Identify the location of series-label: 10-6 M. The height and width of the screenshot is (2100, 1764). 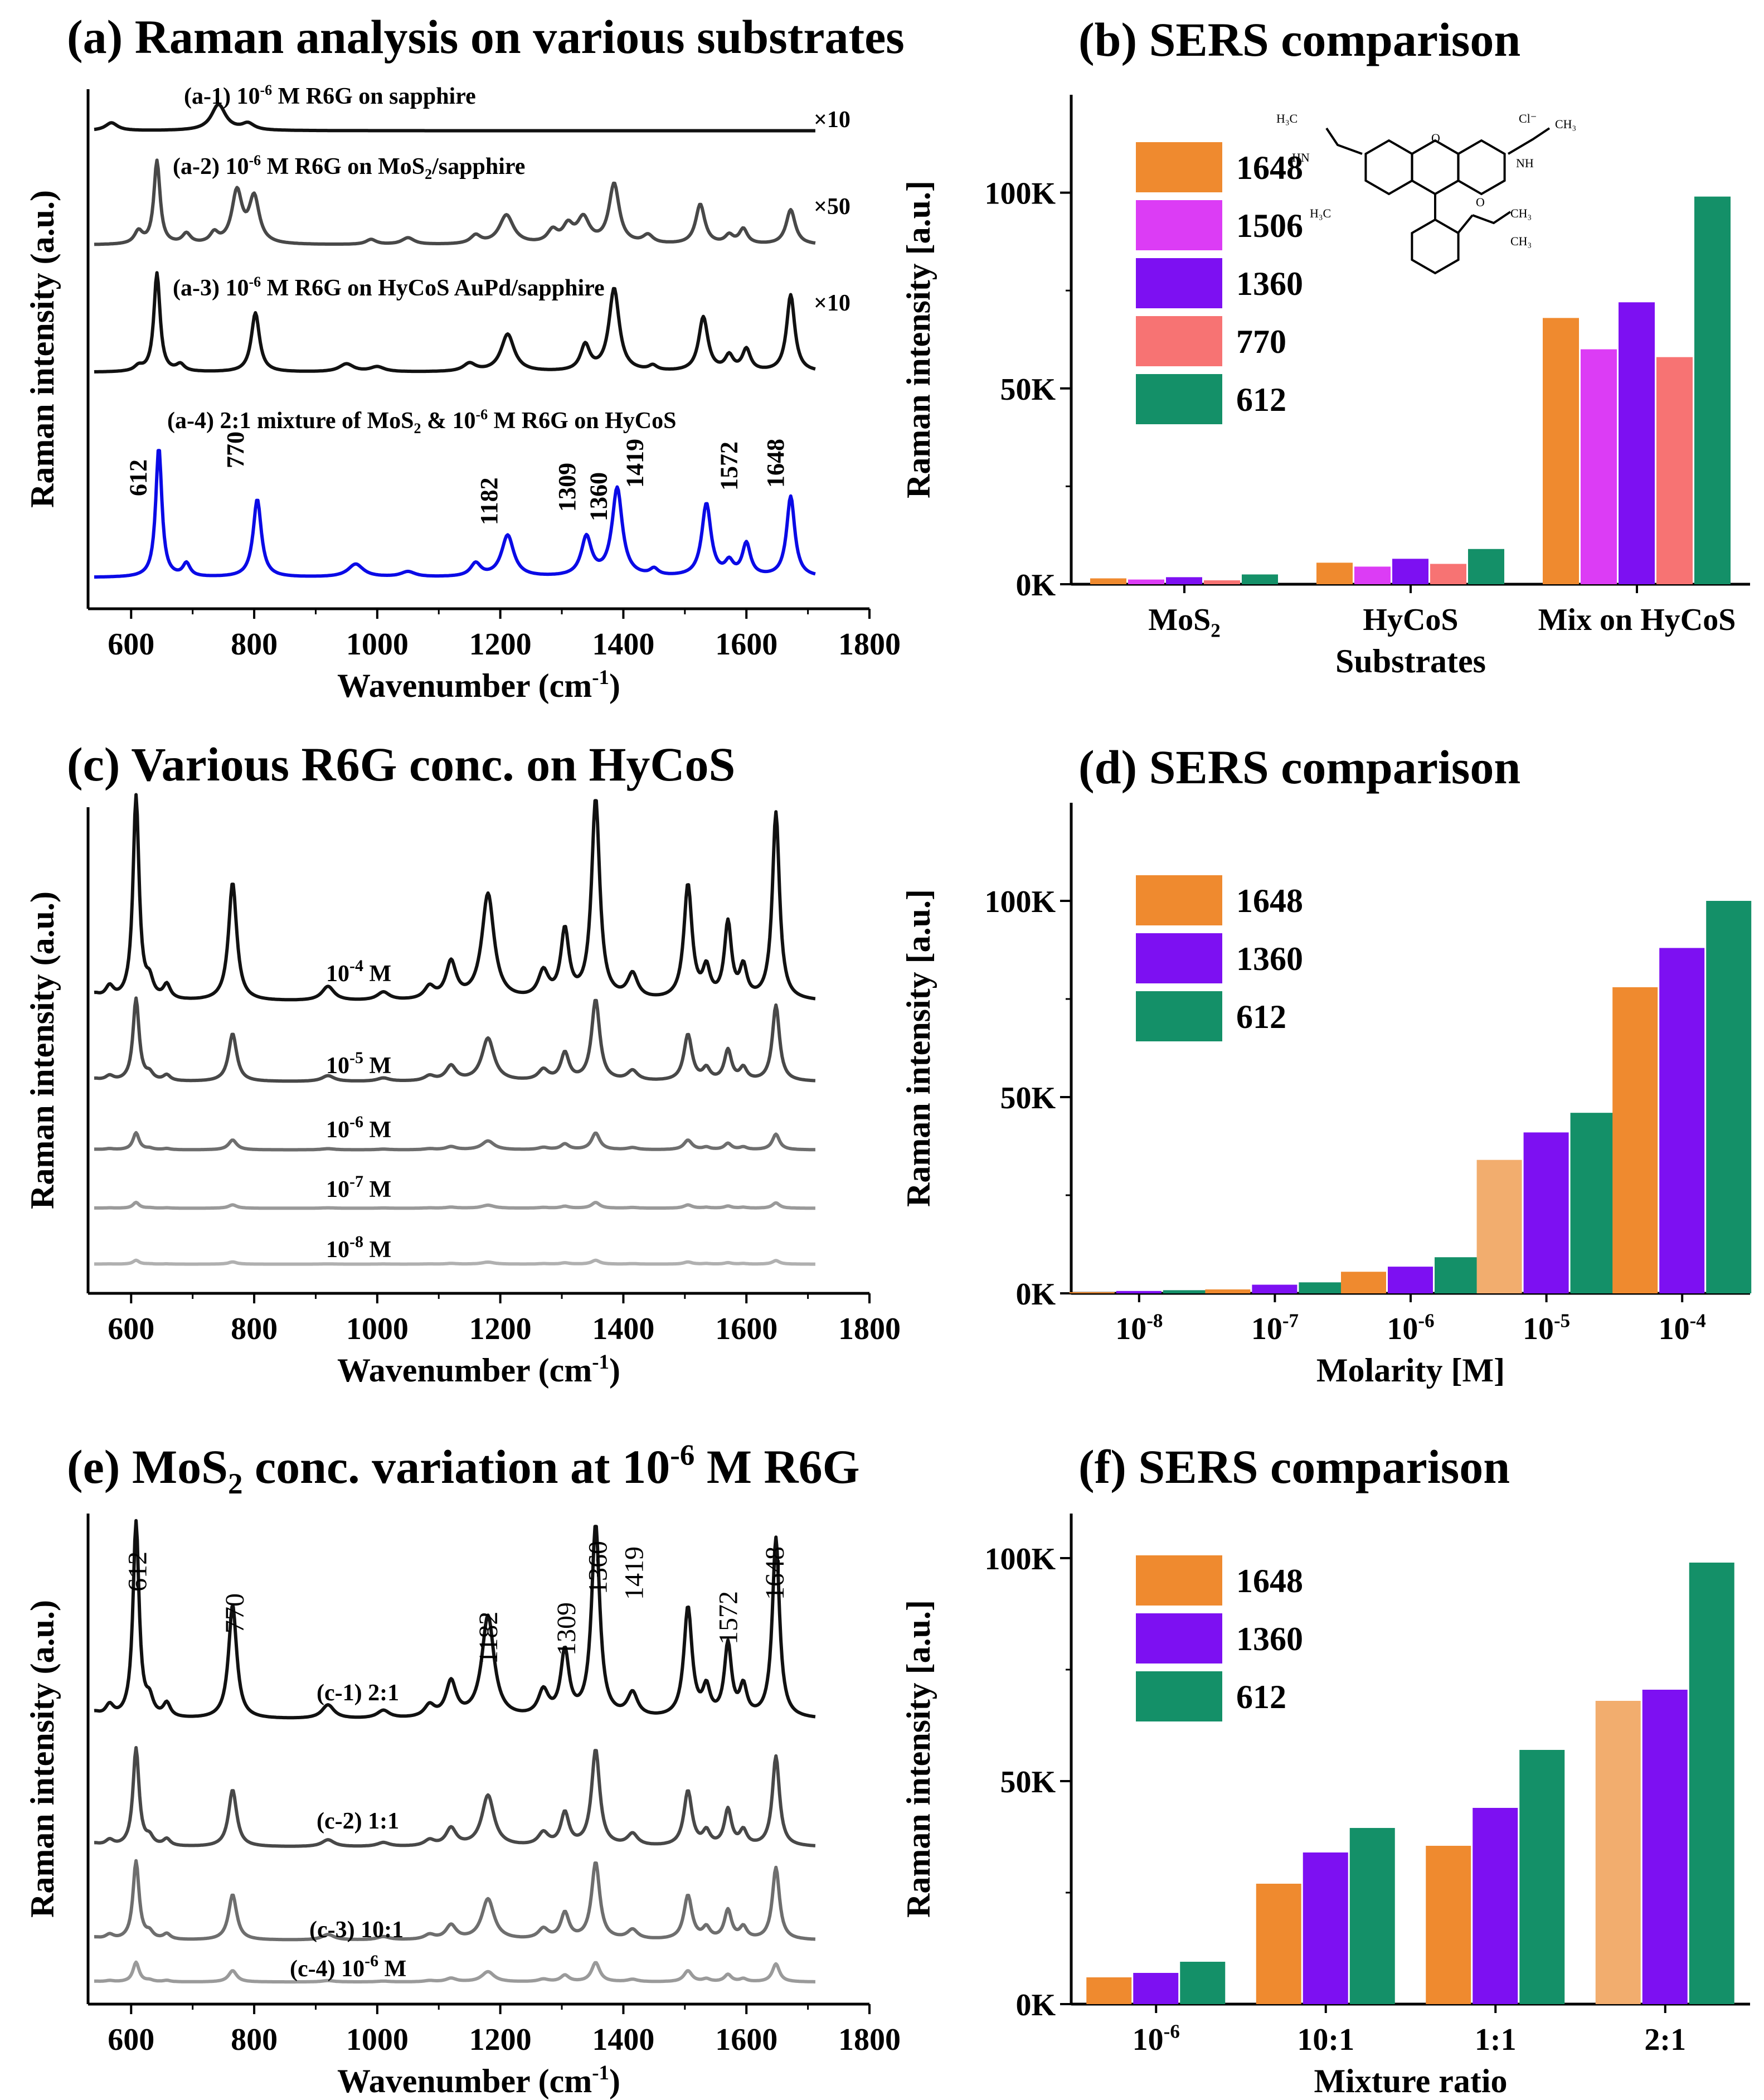
(358, 1128).